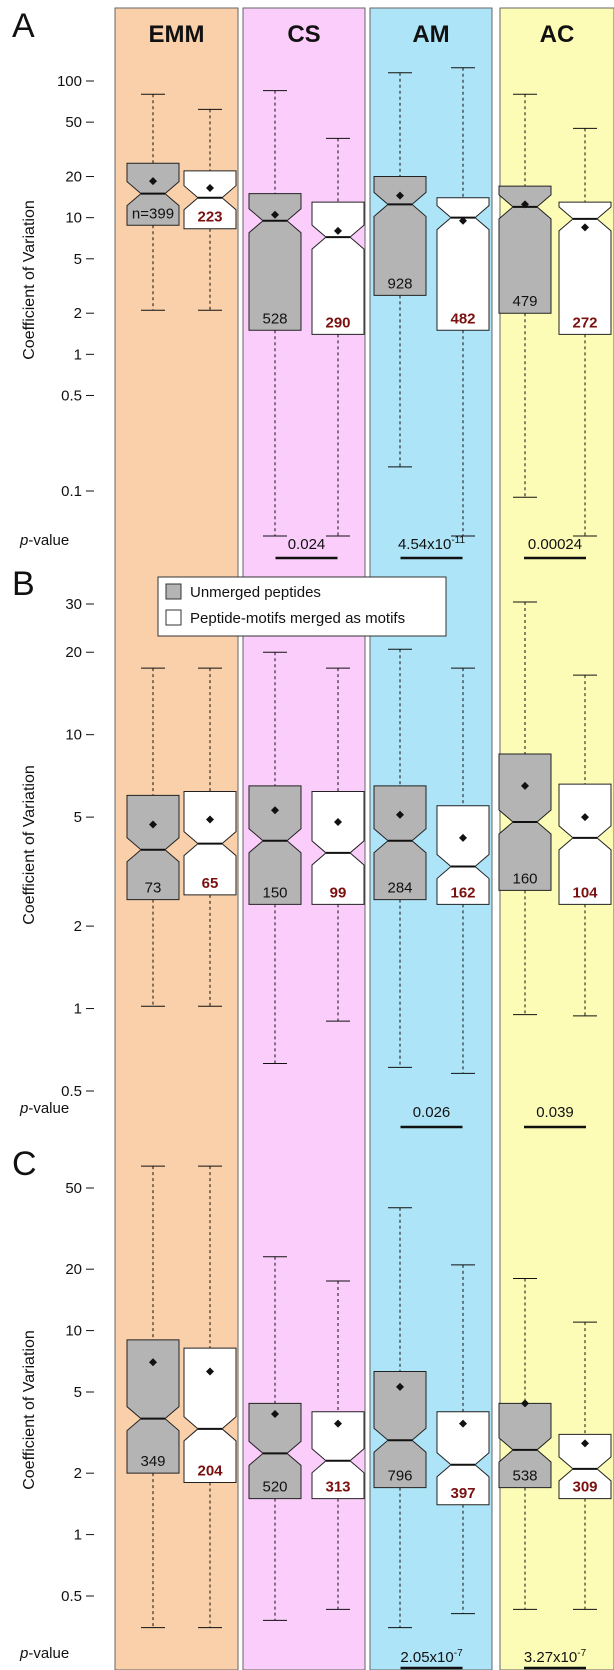 The height and width of the screenshot is (1670, 614). I want to click on box-am-merged: 397, so click(463, 1439).